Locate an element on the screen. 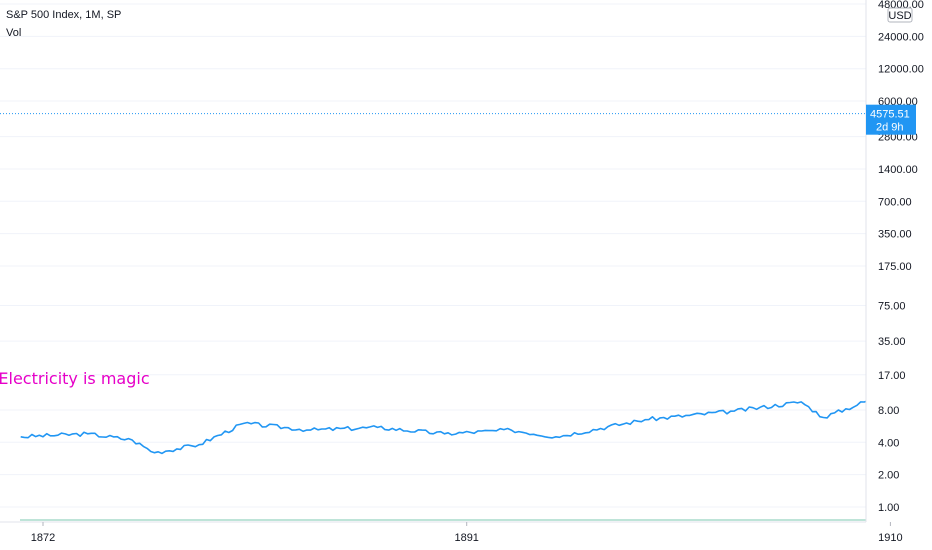 Image resolution: width=932 pixels, height=550 pixels. y-tick-label: 350.00 is located at coordinates (895, 235).